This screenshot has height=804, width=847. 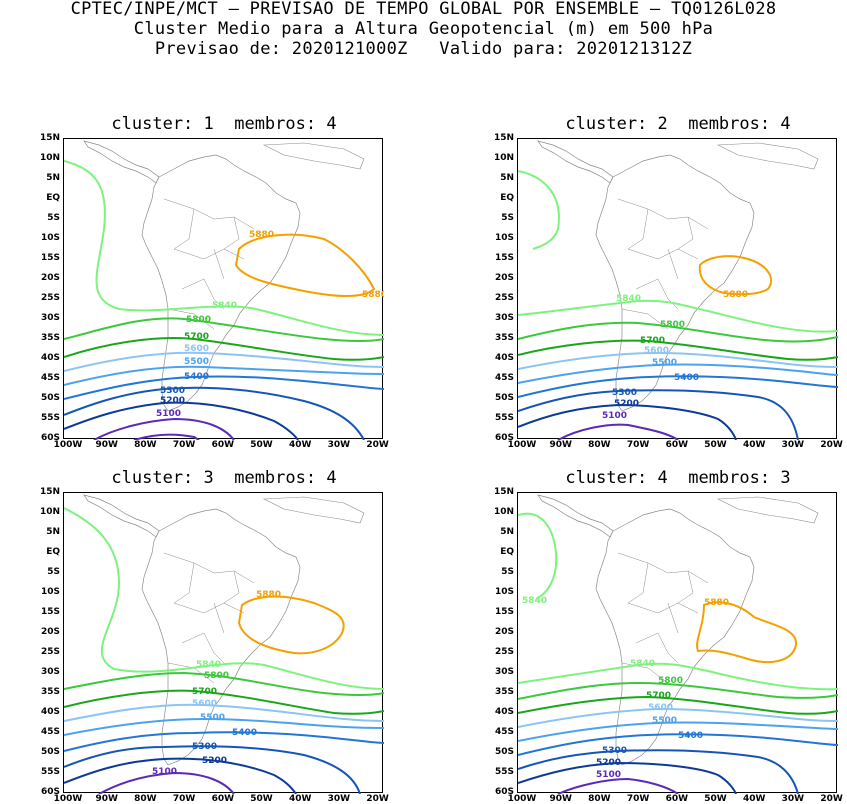 What do you see at coordinates (560, 799) in the screenshot?
I see `lon-tick-label: 90W` at bounding box center [560, 799].